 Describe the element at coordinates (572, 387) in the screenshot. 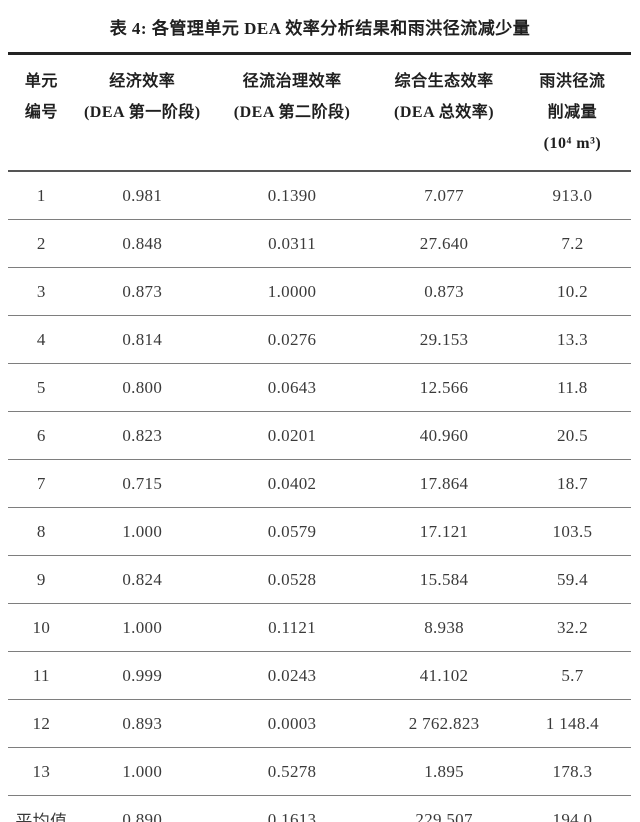

I see `table-cell: 11.8` at that location.